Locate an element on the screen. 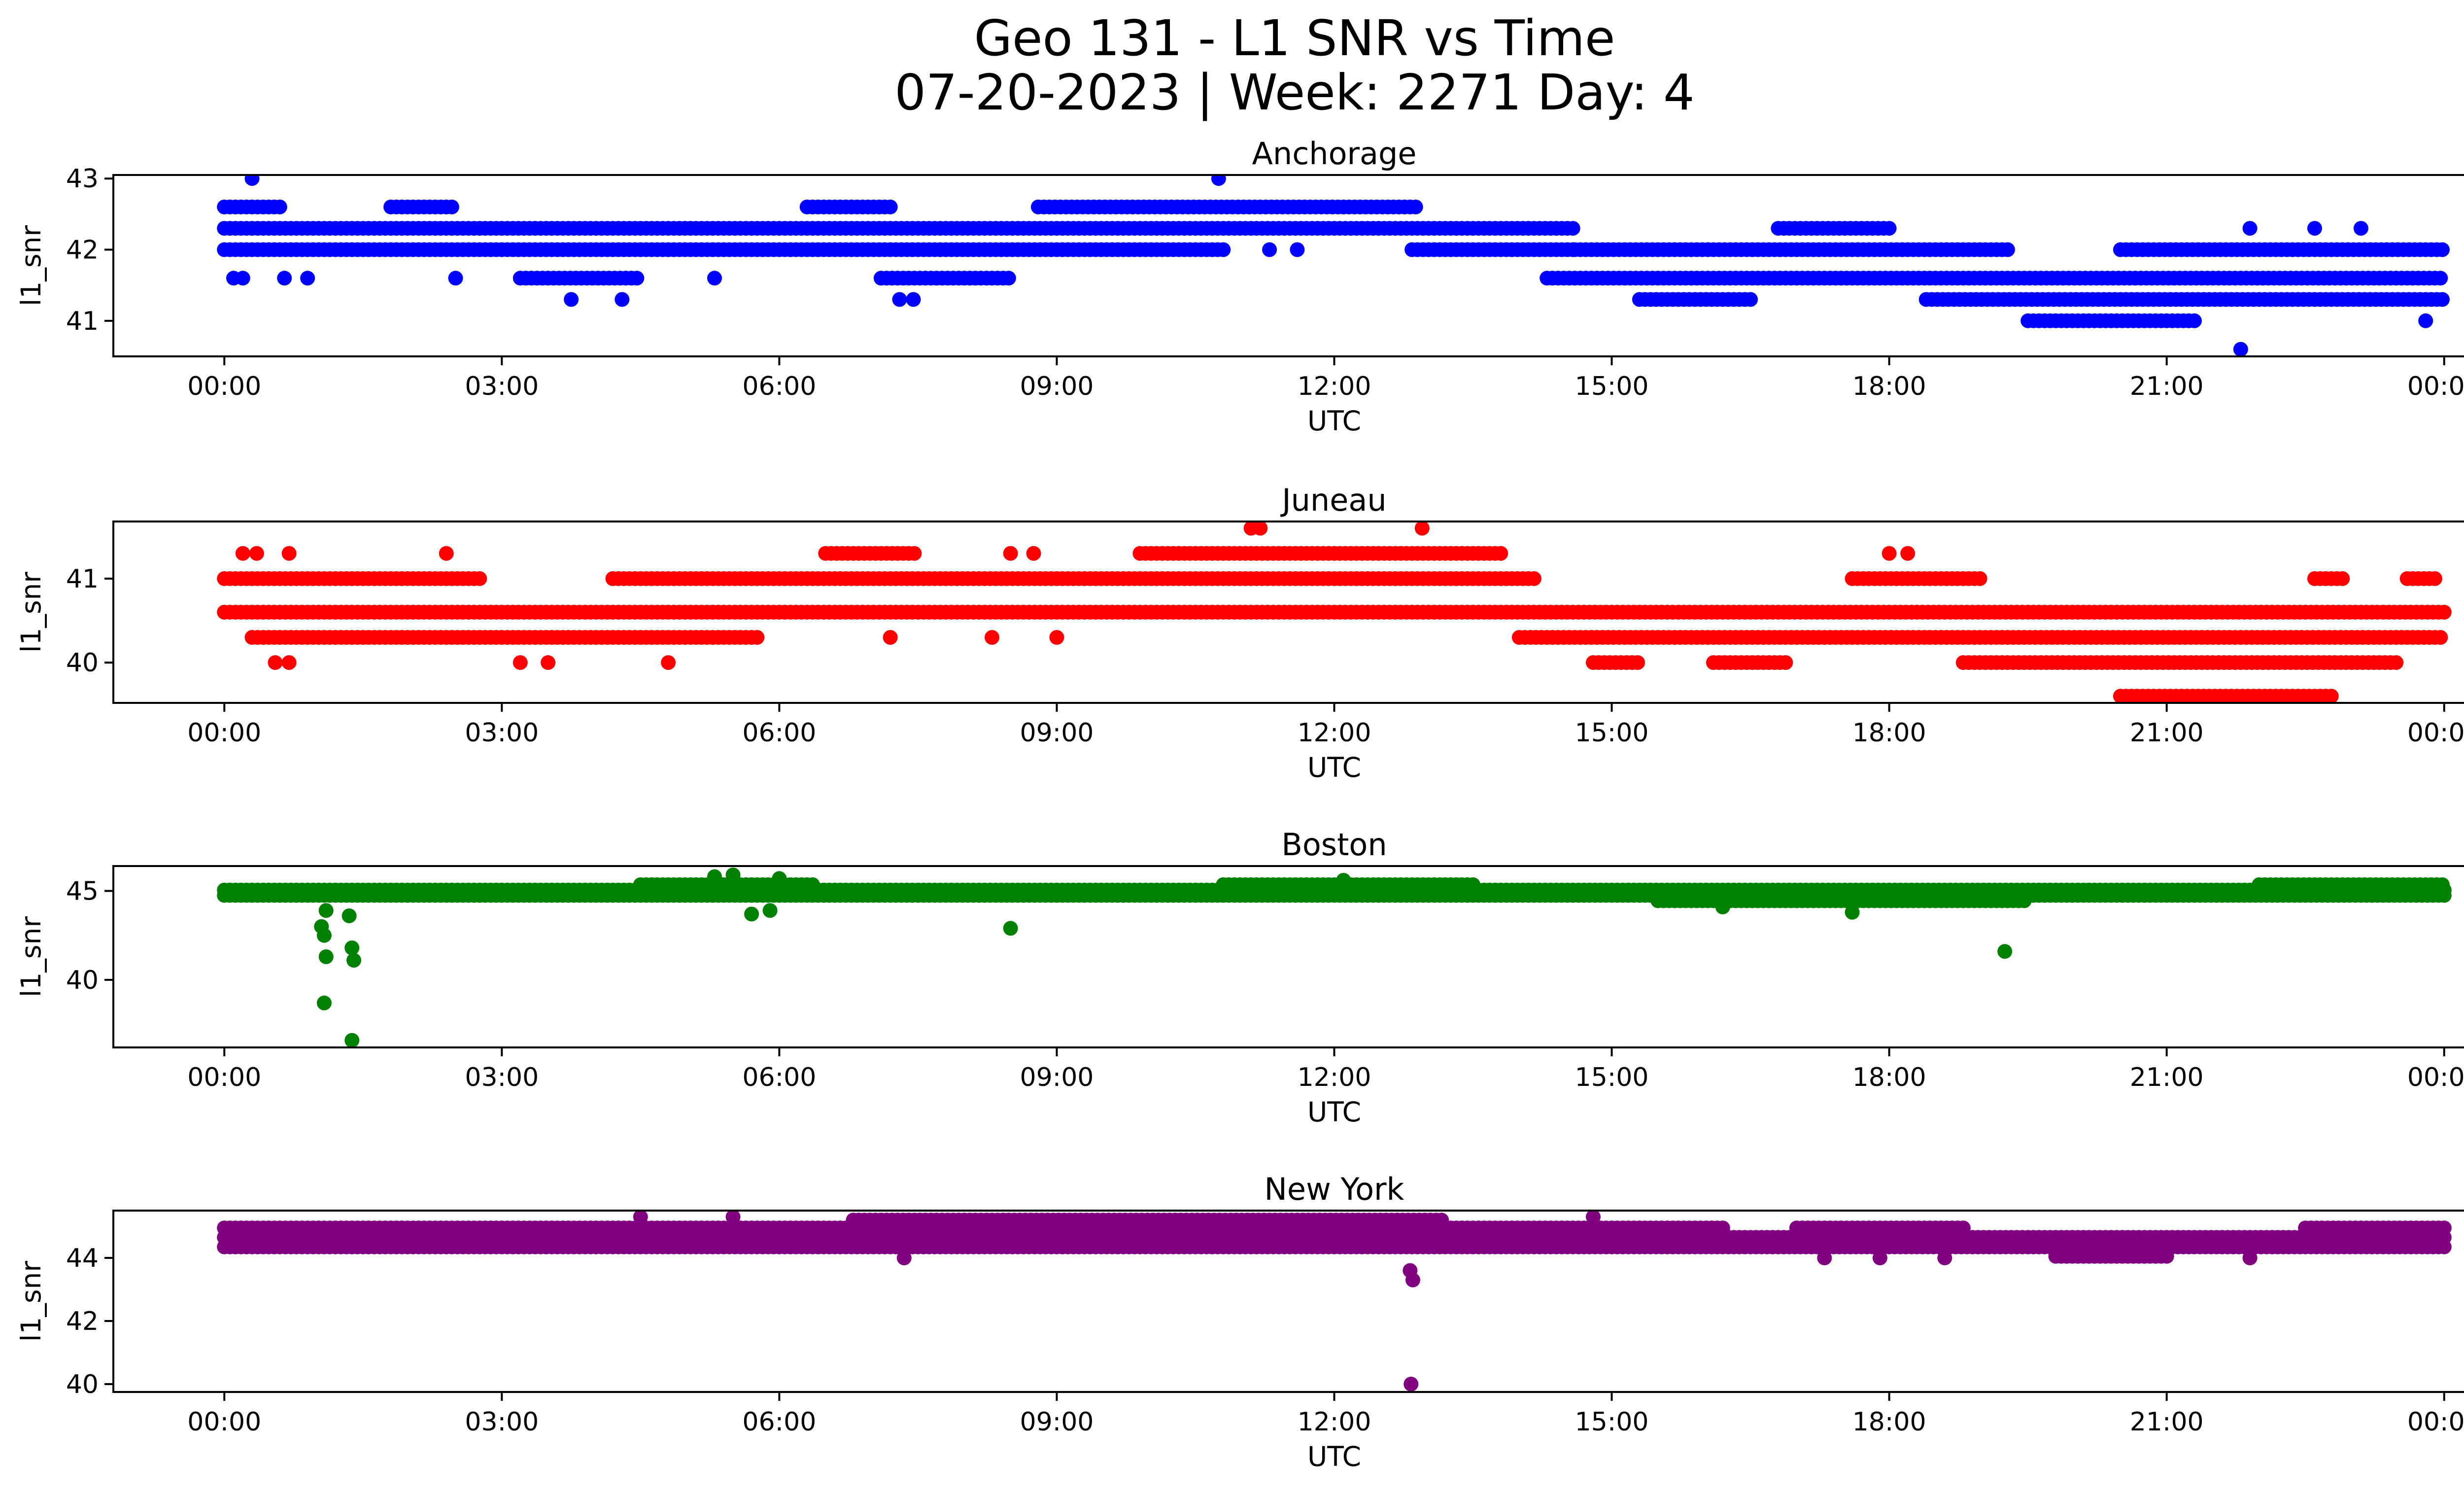 This screenshot has width=2464, height=1495. y-tick-label: 44 is located at coordinates (82, 1258).